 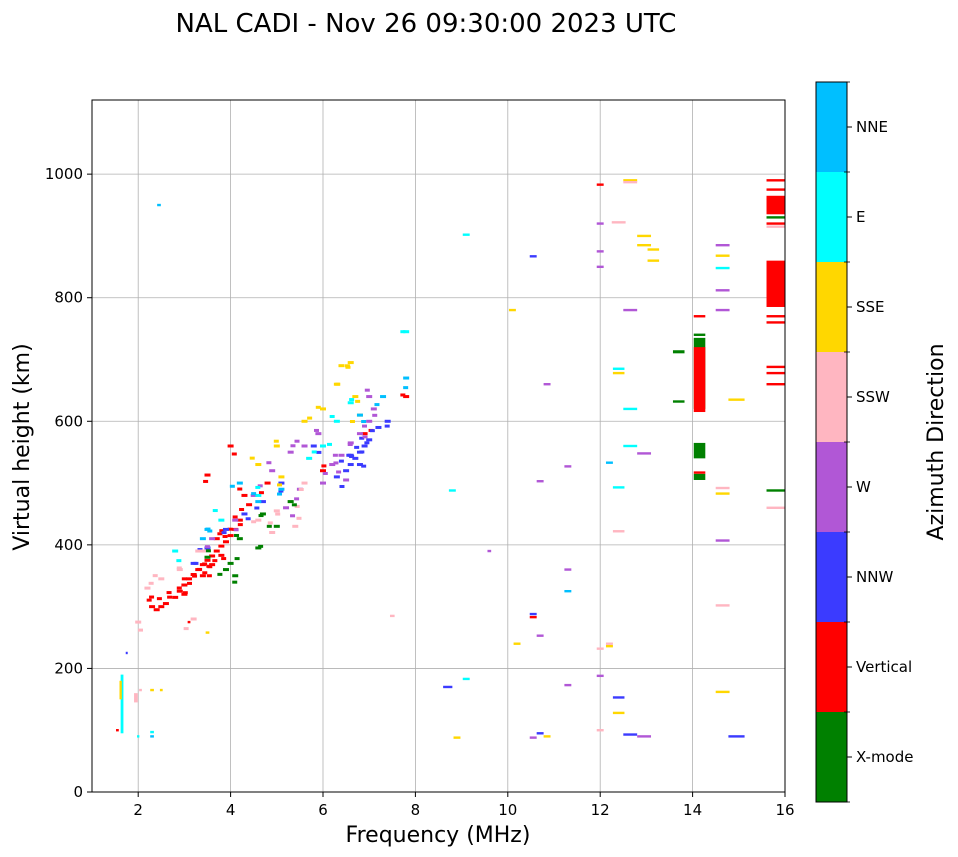 I want to click on colorbar-swatch-nne, so click(x=831, y=127).